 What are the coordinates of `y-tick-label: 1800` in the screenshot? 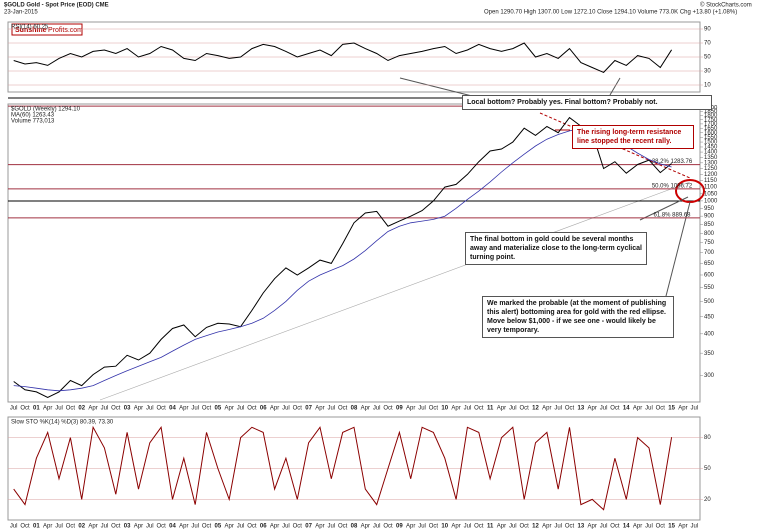 It's located at (711, 116).